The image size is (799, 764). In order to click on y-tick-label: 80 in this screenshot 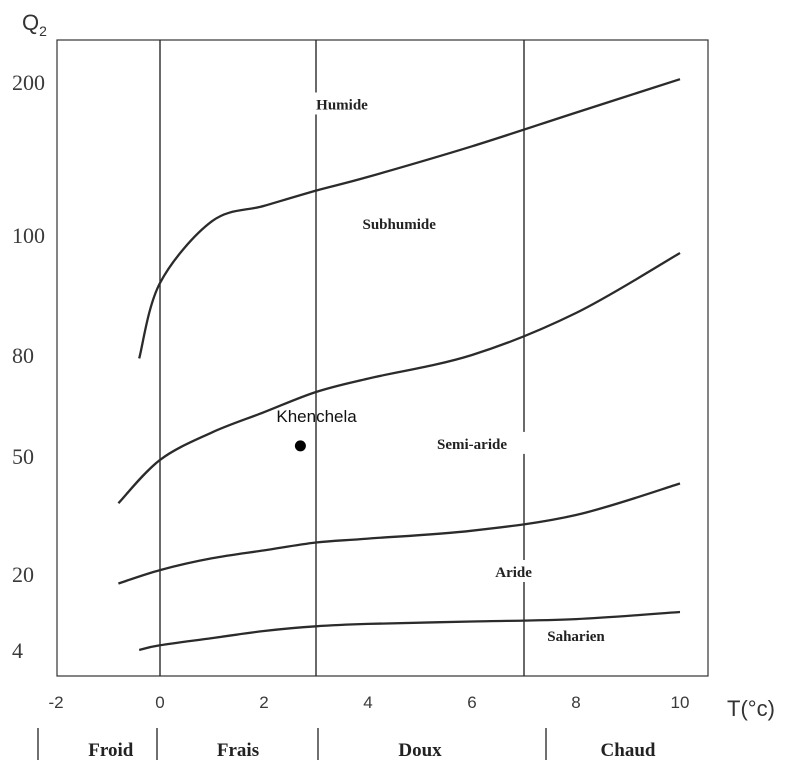, I will do `click(23, 355)`.